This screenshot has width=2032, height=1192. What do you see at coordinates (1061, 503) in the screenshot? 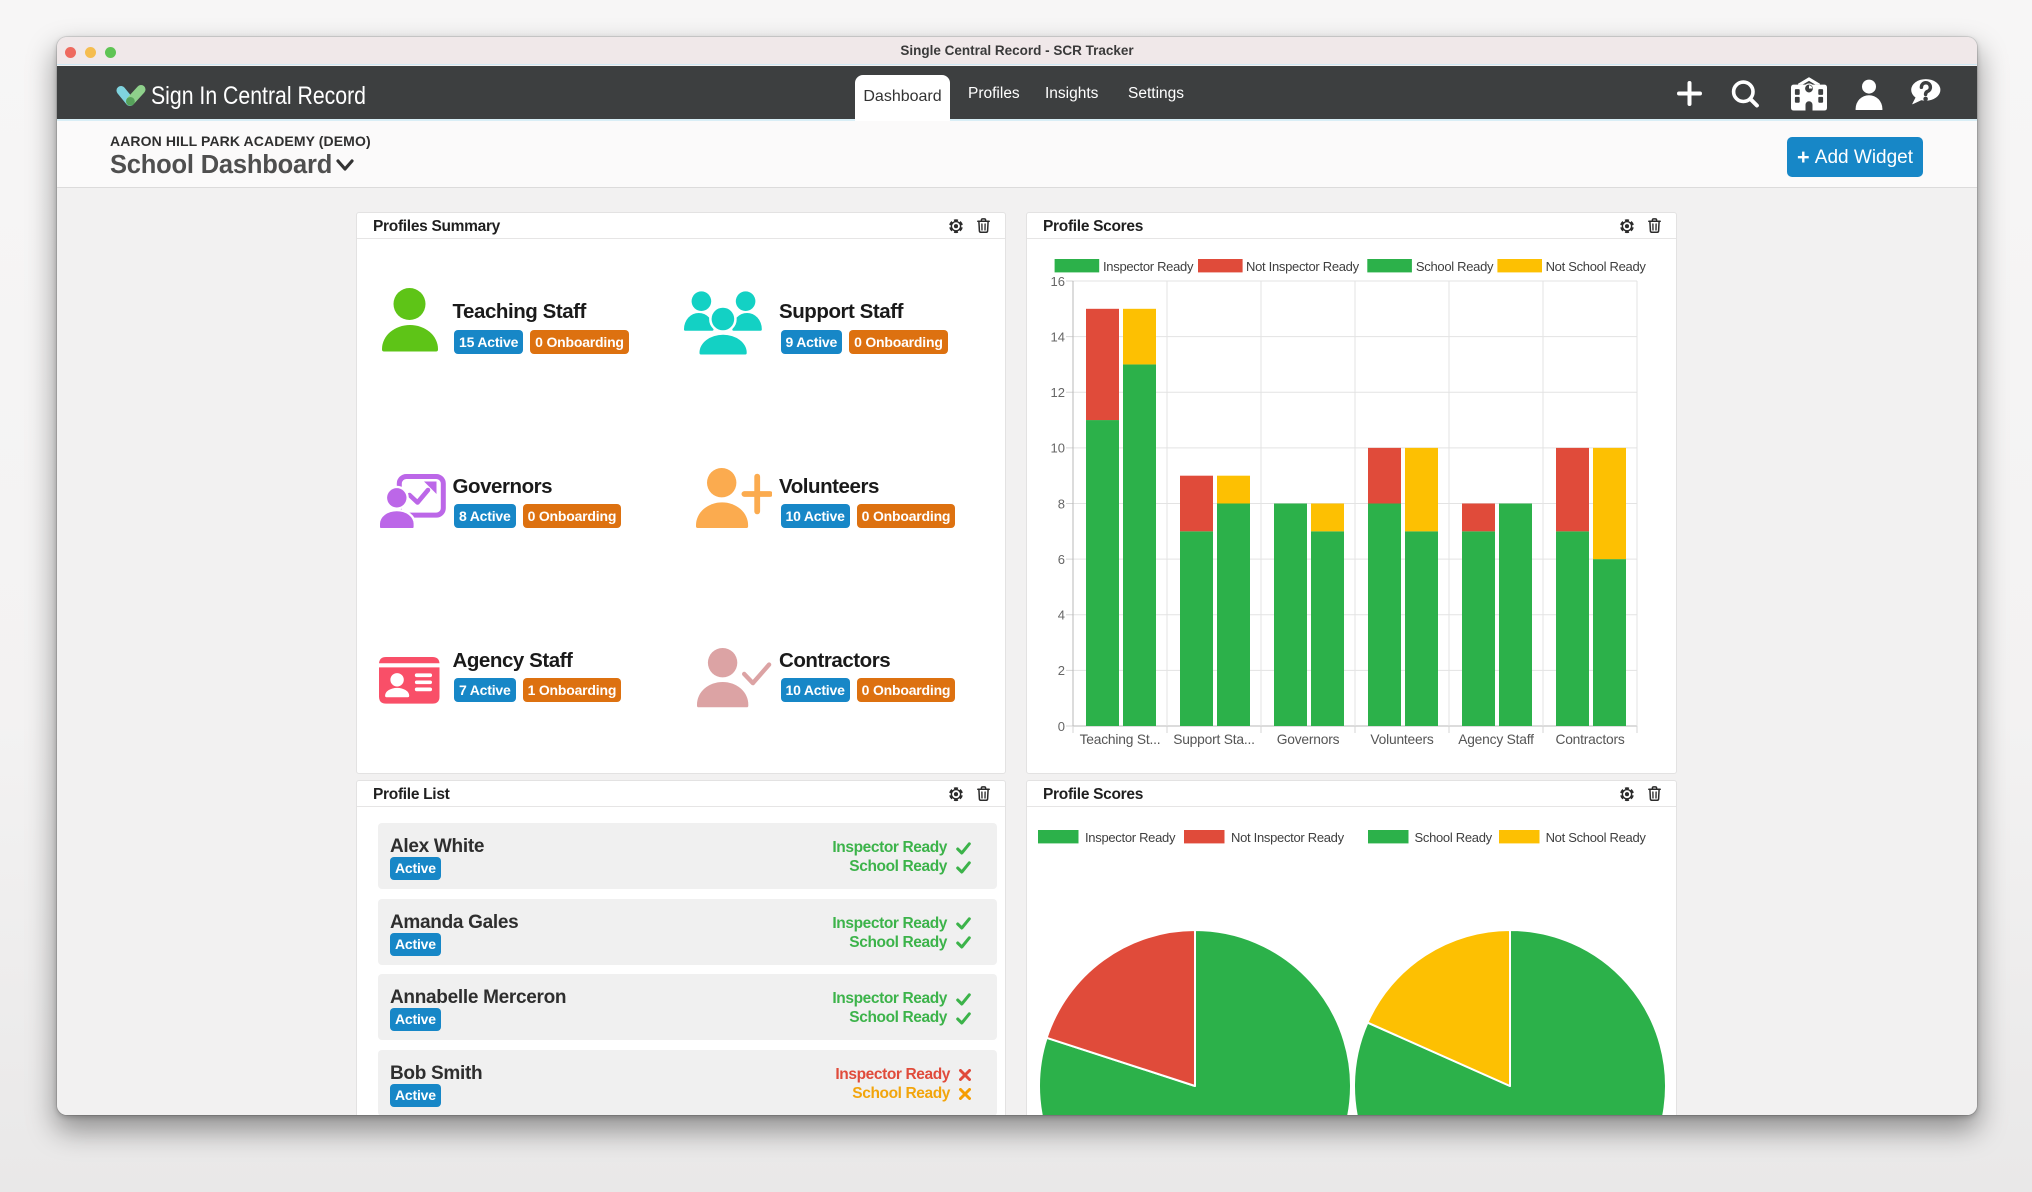
I see `svg-text: 8` at bounding box center [1061, 503].